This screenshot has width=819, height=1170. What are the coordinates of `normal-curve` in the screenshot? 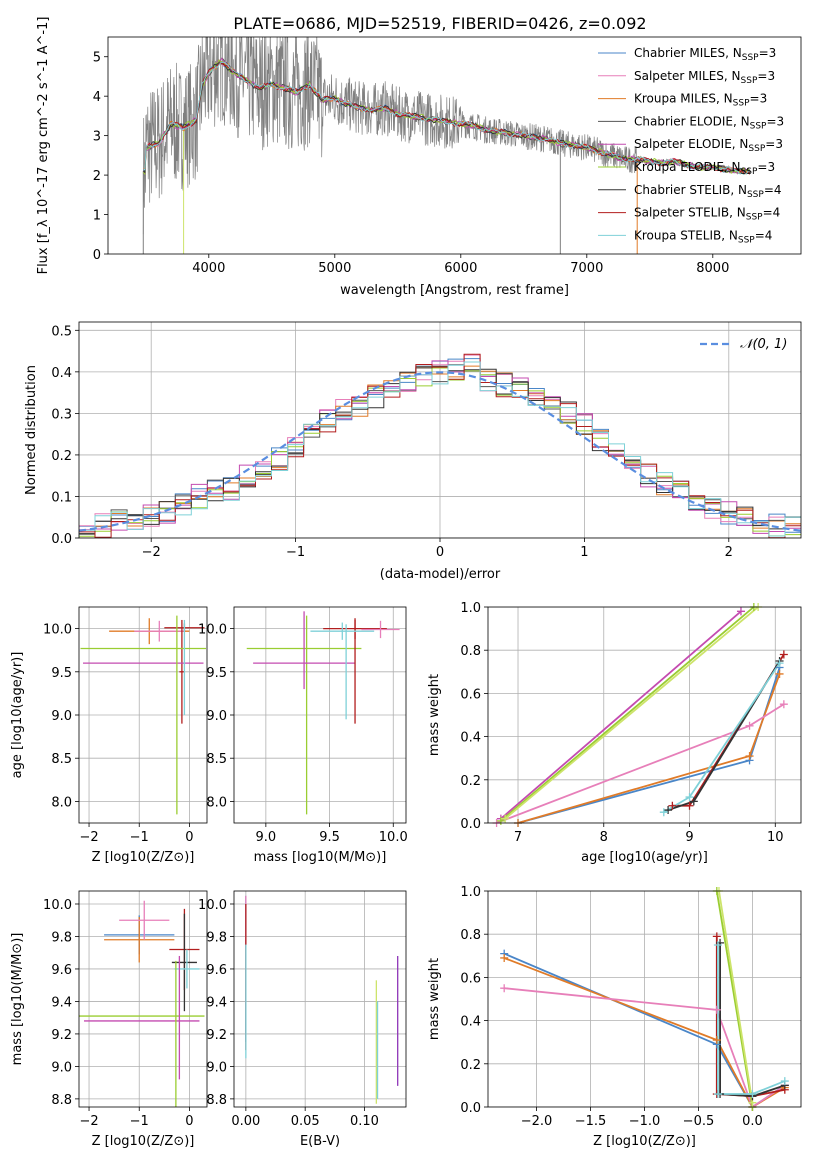 It's located at (440, 451).